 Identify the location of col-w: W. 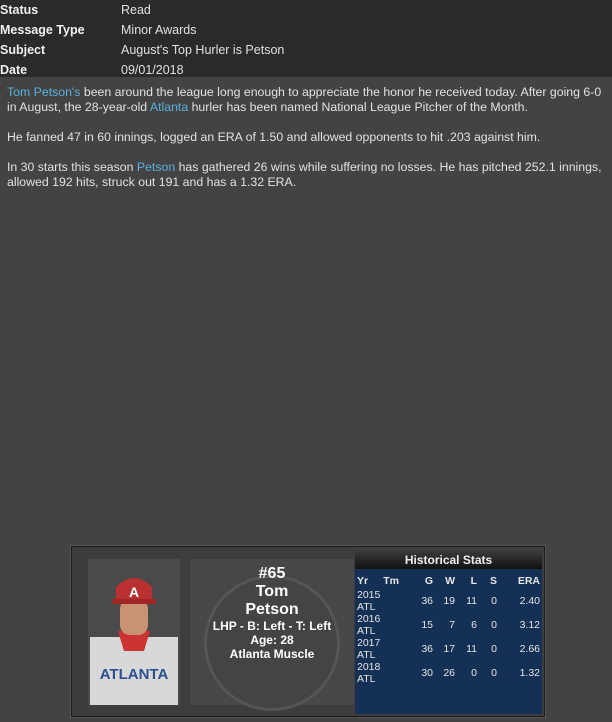
(450, 580).